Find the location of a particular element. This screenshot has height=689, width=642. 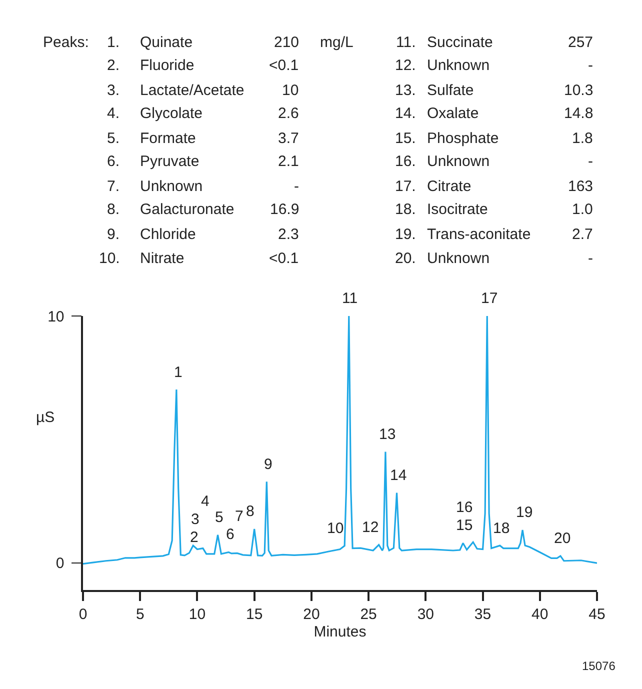

annotation: 9 is located at coordinates (268, 464).